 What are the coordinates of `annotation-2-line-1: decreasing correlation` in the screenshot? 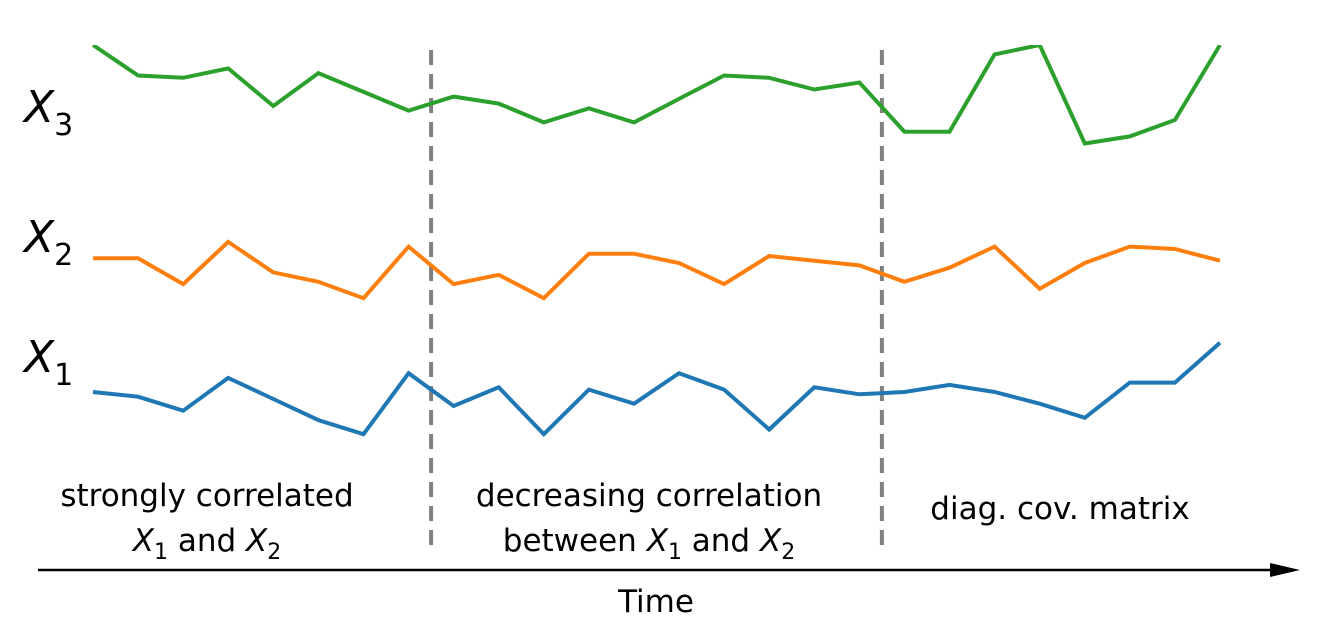 It's located at (649, 496).